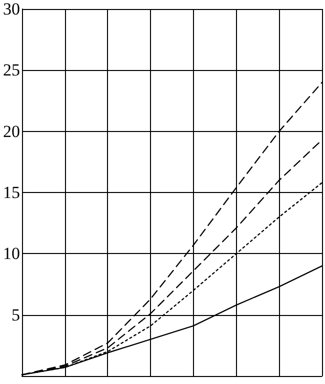 The width and height of the screenshot is (325, 384). What do you see at coordinates (11, 254) in the screenshot?
I see `y-tick-label: 10` at bounding box center [11, 254].